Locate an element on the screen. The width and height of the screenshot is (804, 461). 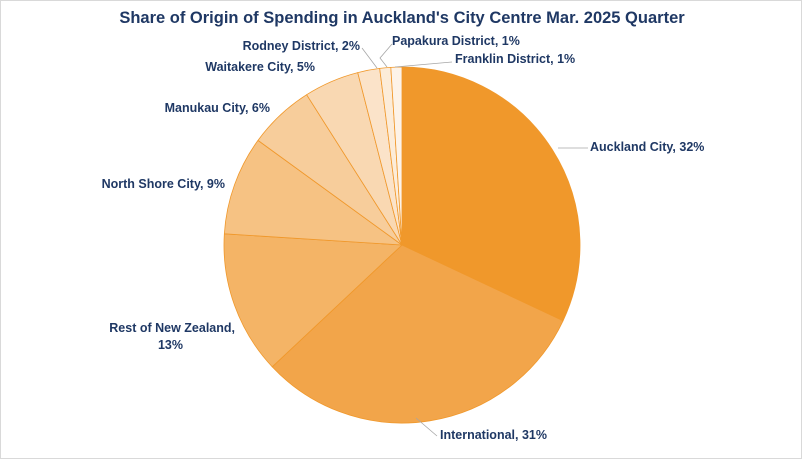
data-label-line: International, 31% is located at coordinates (493, 435).